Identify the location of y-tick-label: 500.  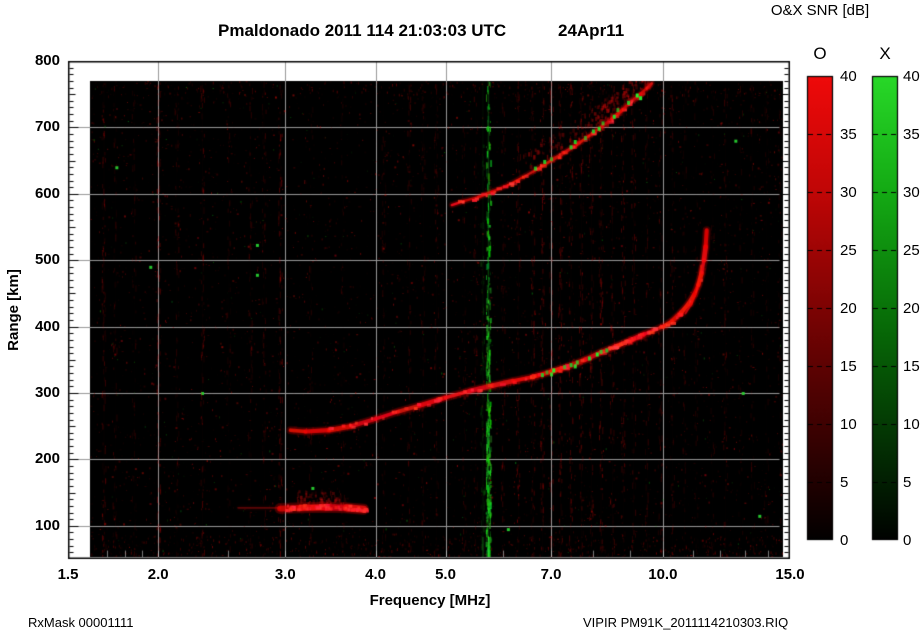
(47, 260).